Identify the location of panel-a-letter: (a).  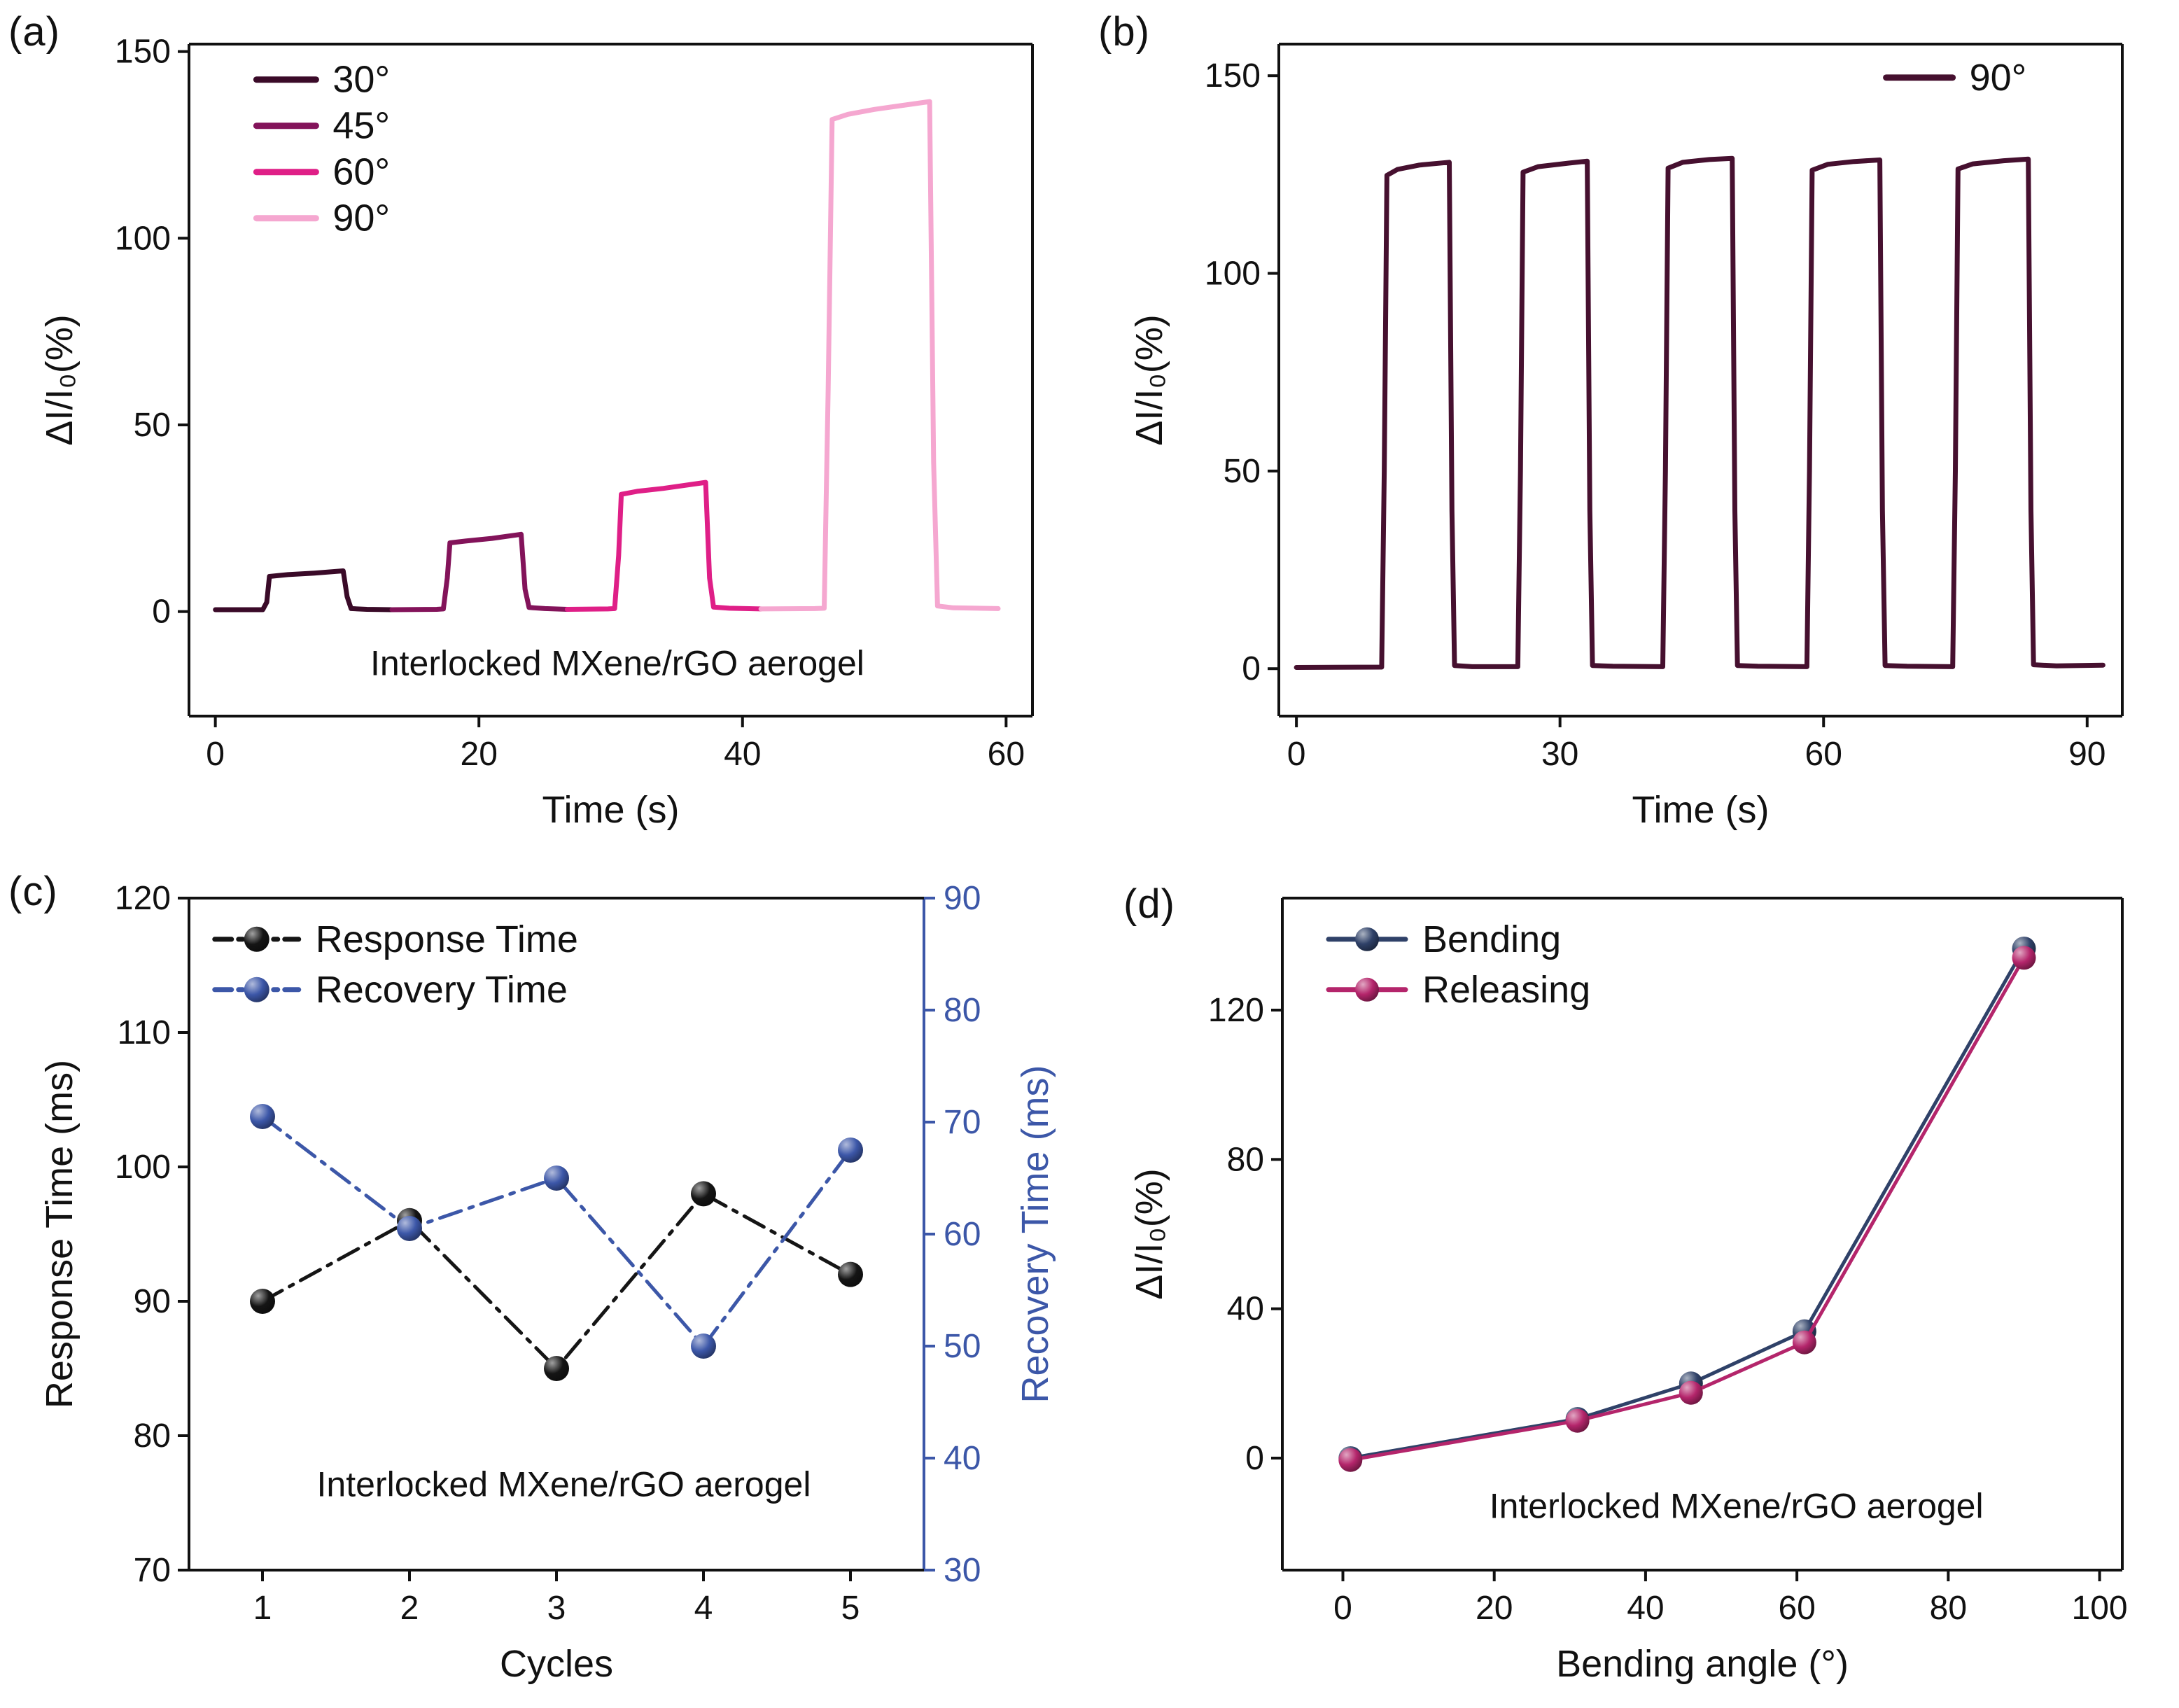
(34, 32).